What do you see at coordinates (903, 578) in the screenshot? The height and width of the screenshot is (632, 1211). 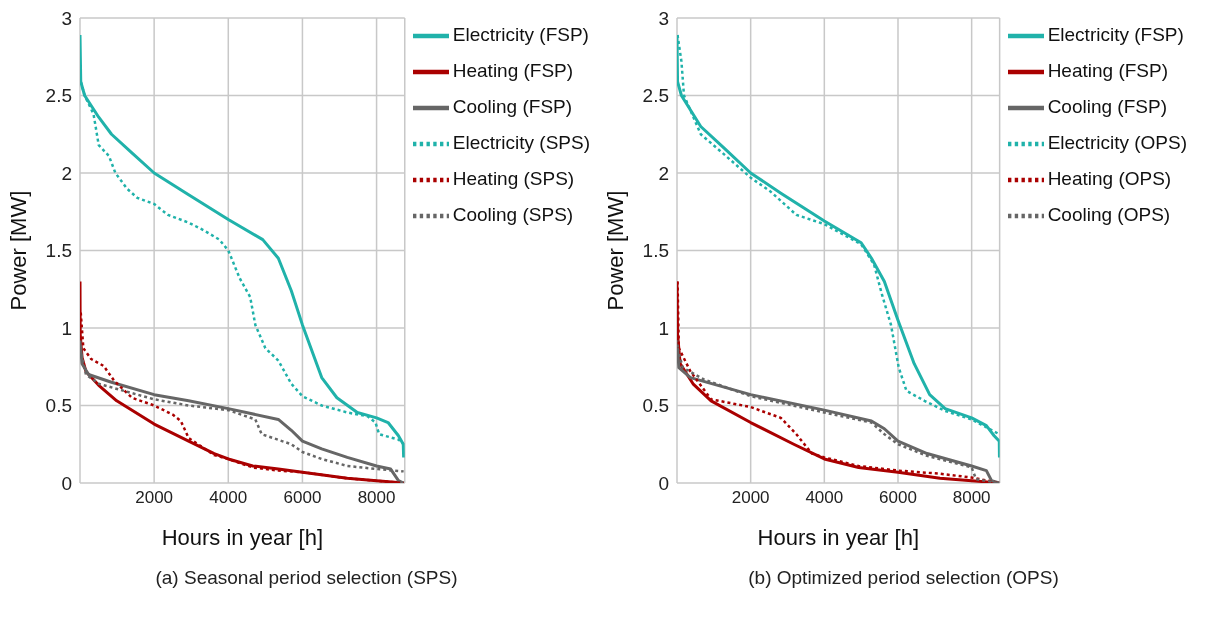 I see `text: (b) Optimized period selection (OPS)` at bounding box center [903, 578].